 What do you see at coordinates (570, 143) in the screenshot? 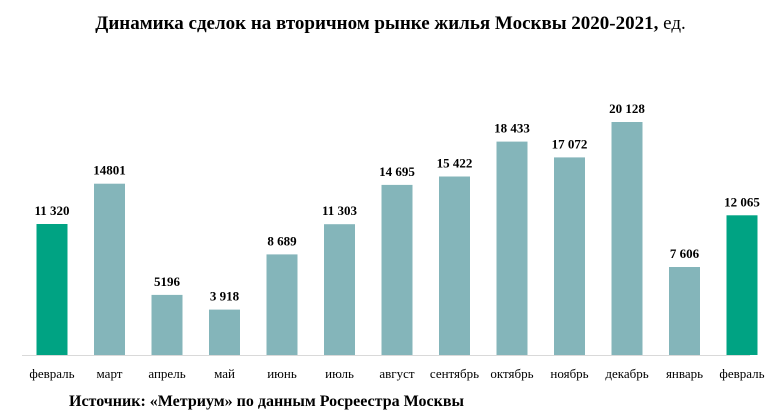
I see `bar-value-label-9: 17 072` at bounding box center [570, 143].